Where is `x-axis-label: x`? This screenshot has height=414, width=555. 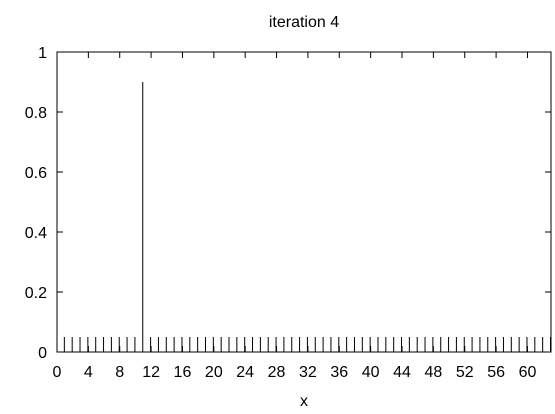 x-axis-label: x is located at coordinates (304, 401).